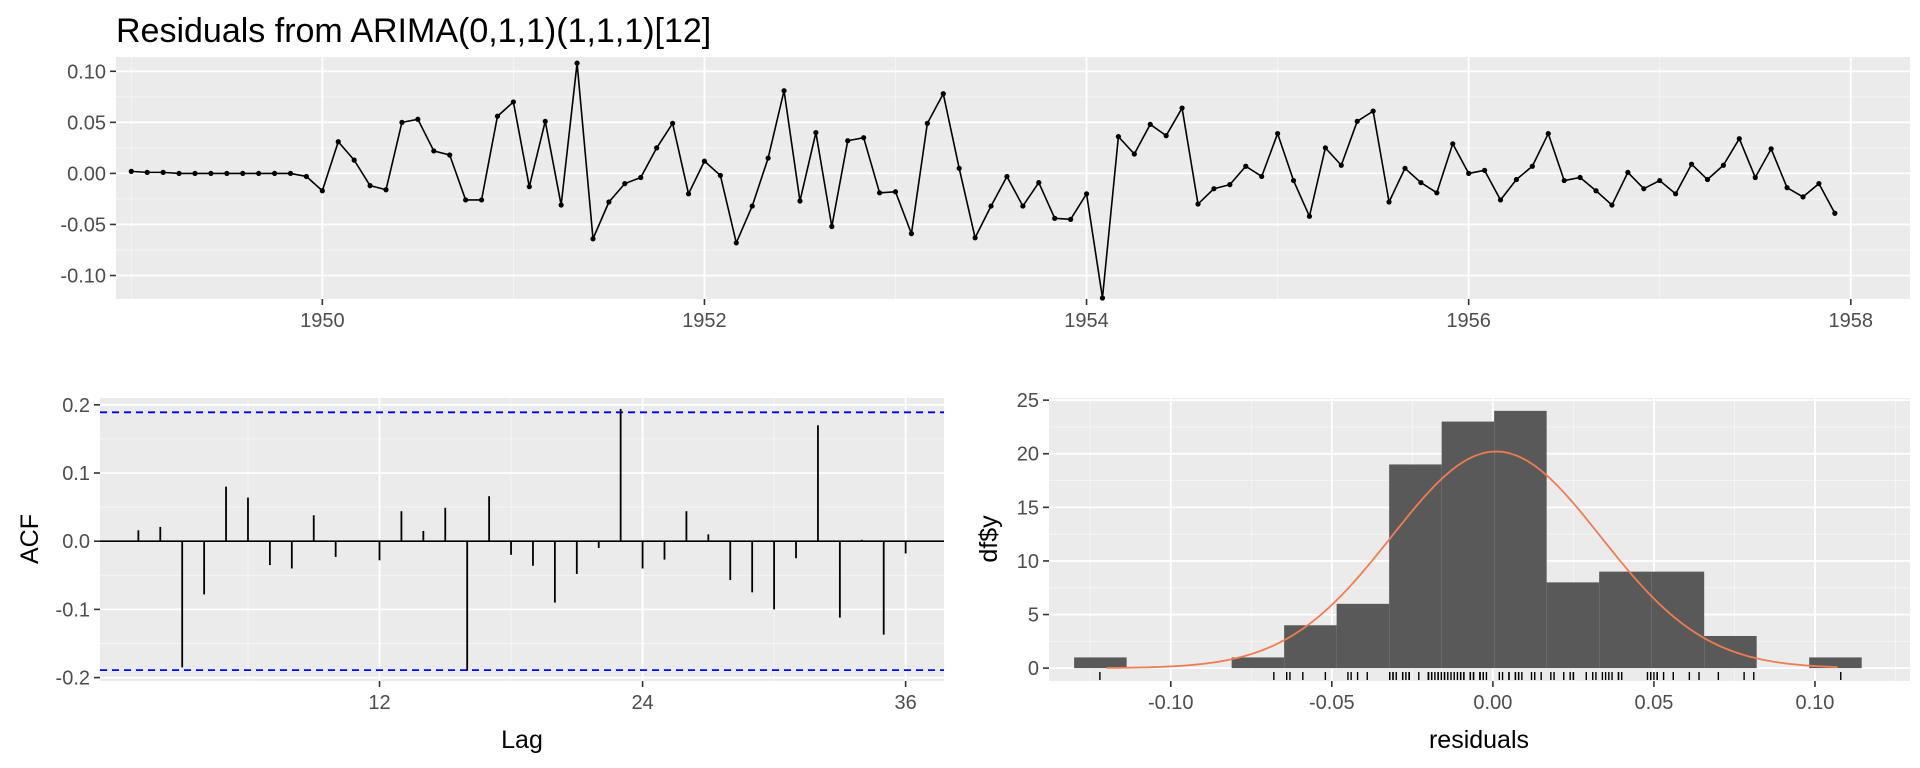  What do you see at coordinates (76, 406) in the screenshot?
I see `acf-y-tick-label: 0.2` at bounding box center [76, 406].